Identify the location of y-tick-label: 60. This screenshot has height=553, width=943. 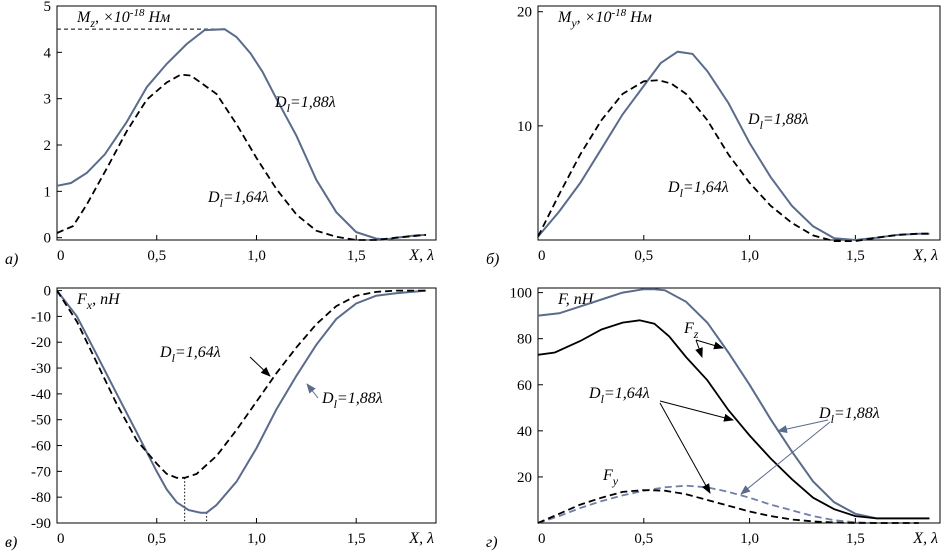
(524, 386).